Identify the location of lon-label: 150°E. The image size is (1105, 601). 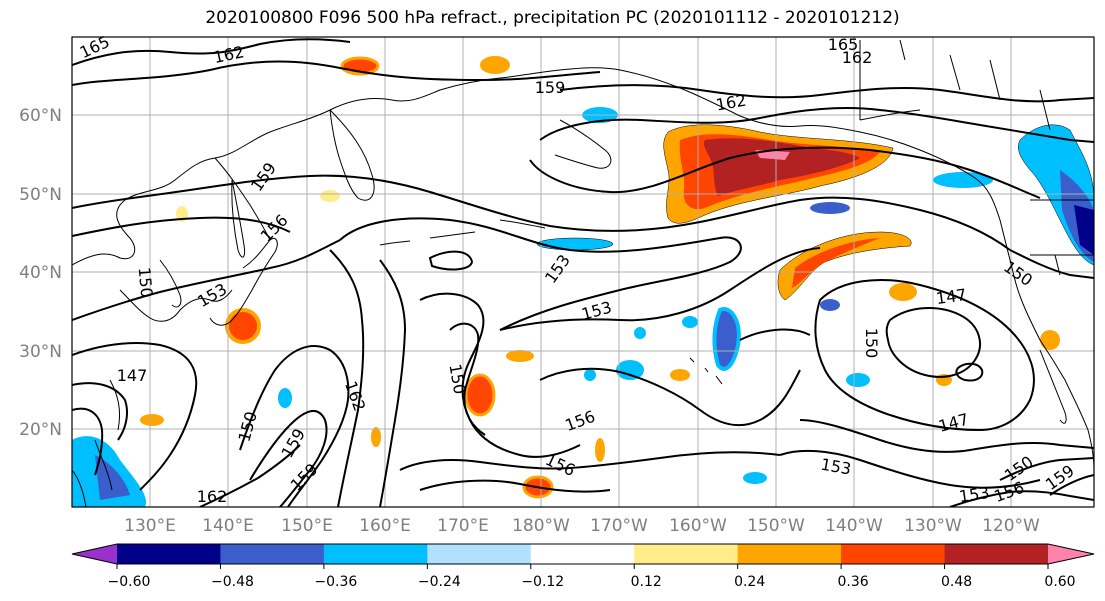
(307, 526).